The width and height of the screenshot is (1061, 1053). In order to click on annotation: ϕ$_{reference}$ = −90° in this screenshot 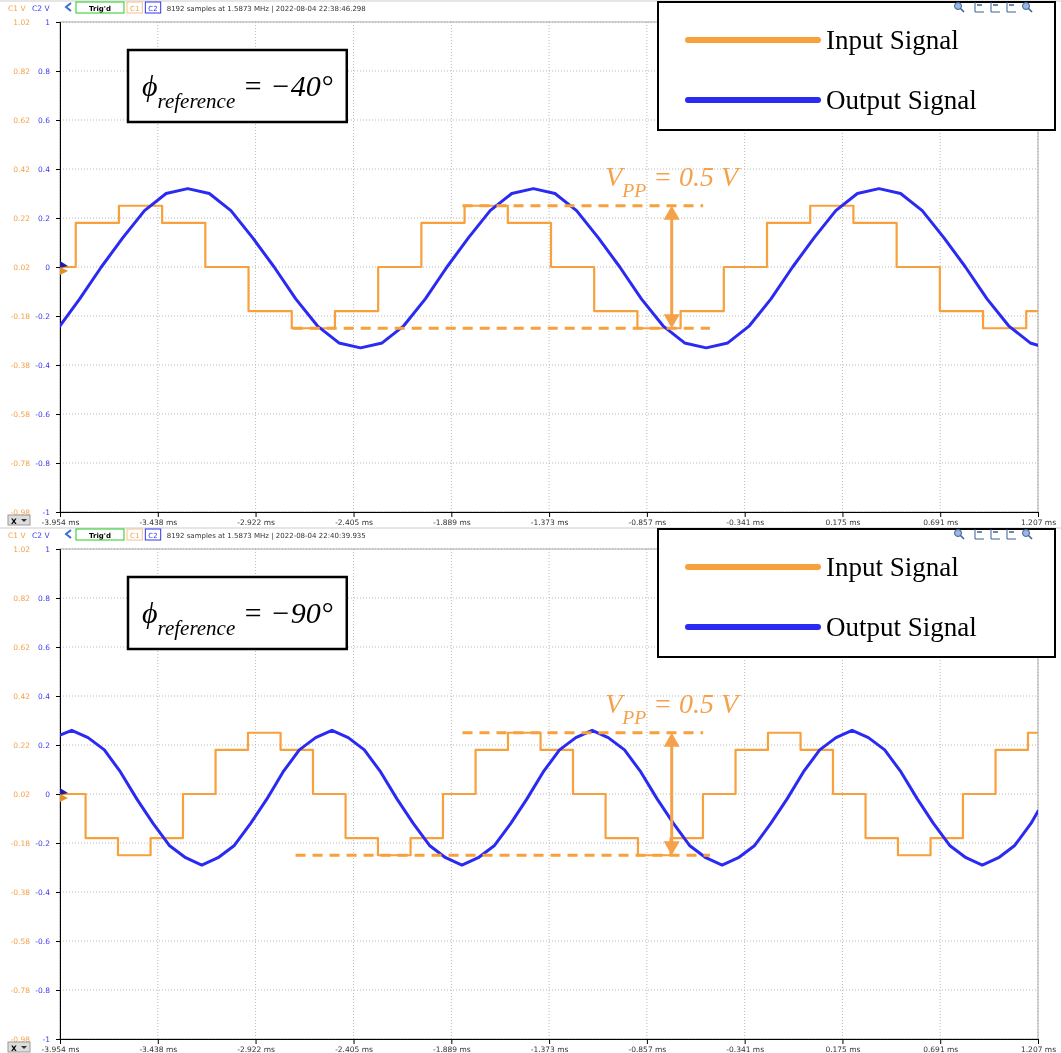, I will do `click(237, 618)`.